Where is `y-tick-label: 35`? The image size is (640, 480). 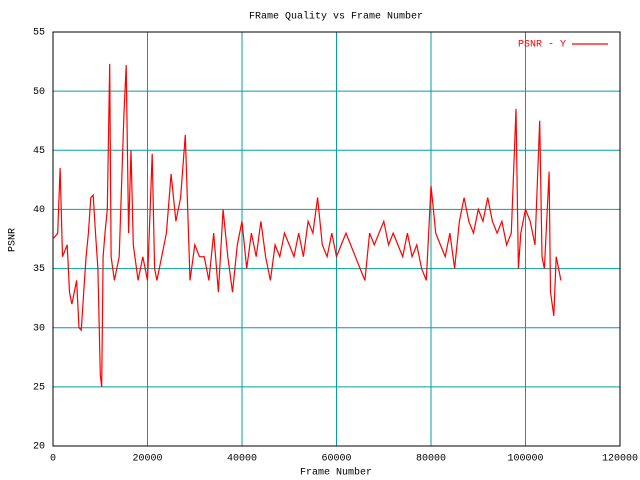
y-tick-label: 35 is located at coordinates (39, 269).